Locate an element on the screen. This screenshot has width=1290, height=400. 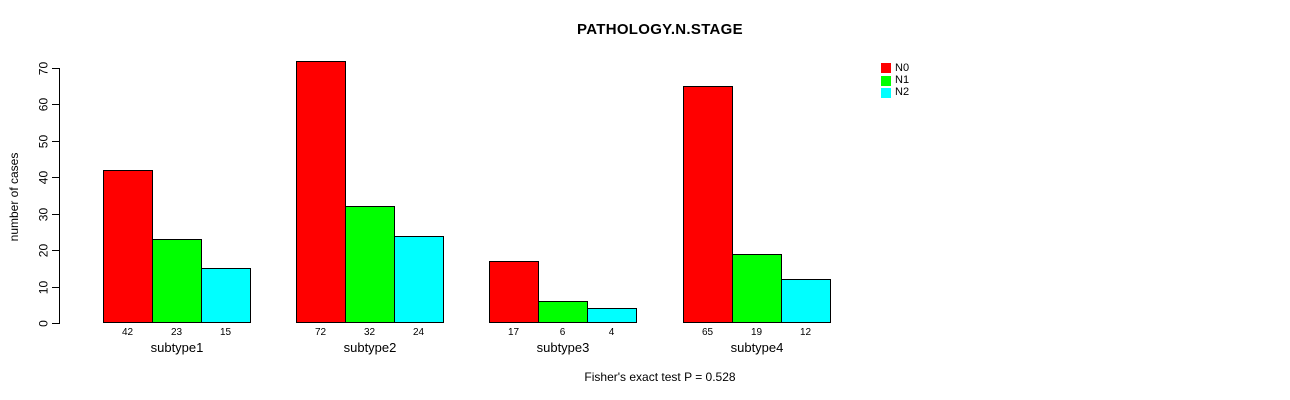
bar-value-label: 17 is located at coordinates (513, 332).